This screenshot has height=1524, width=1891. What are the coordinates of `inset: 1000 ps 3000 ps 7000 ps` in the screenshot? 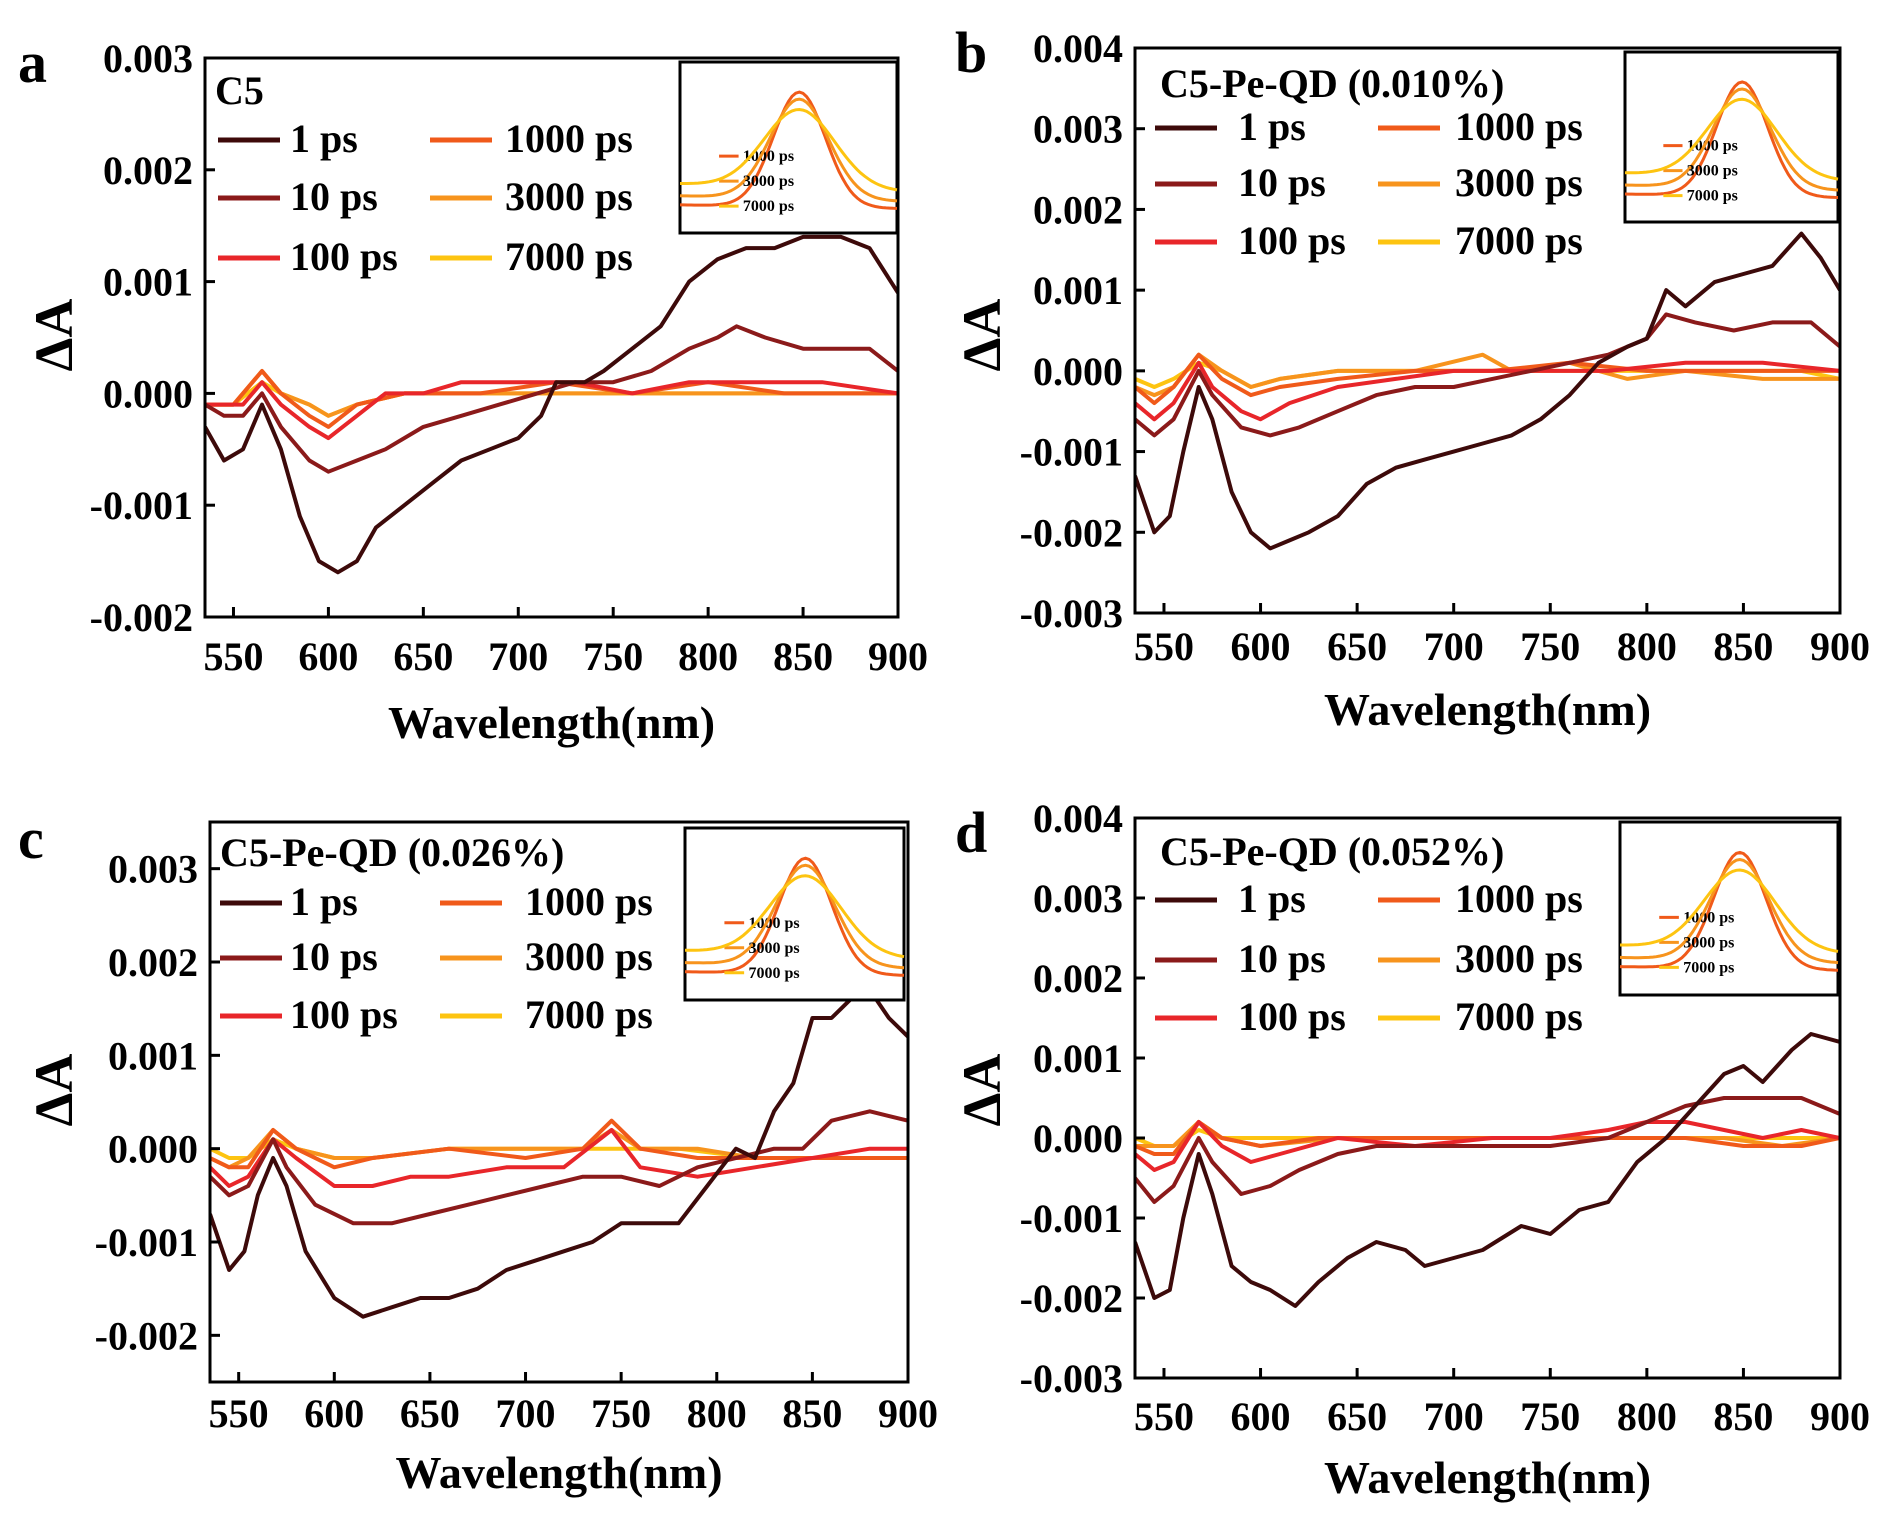 It's located at (788, 147).